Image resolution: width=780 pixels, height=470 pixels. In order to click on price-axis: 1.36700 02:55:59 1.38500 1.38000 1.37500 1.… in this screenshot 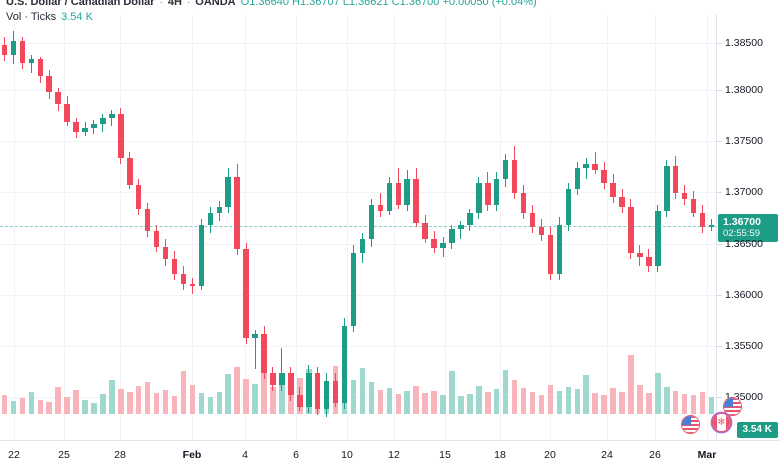, I will do `click(748, 227)`.